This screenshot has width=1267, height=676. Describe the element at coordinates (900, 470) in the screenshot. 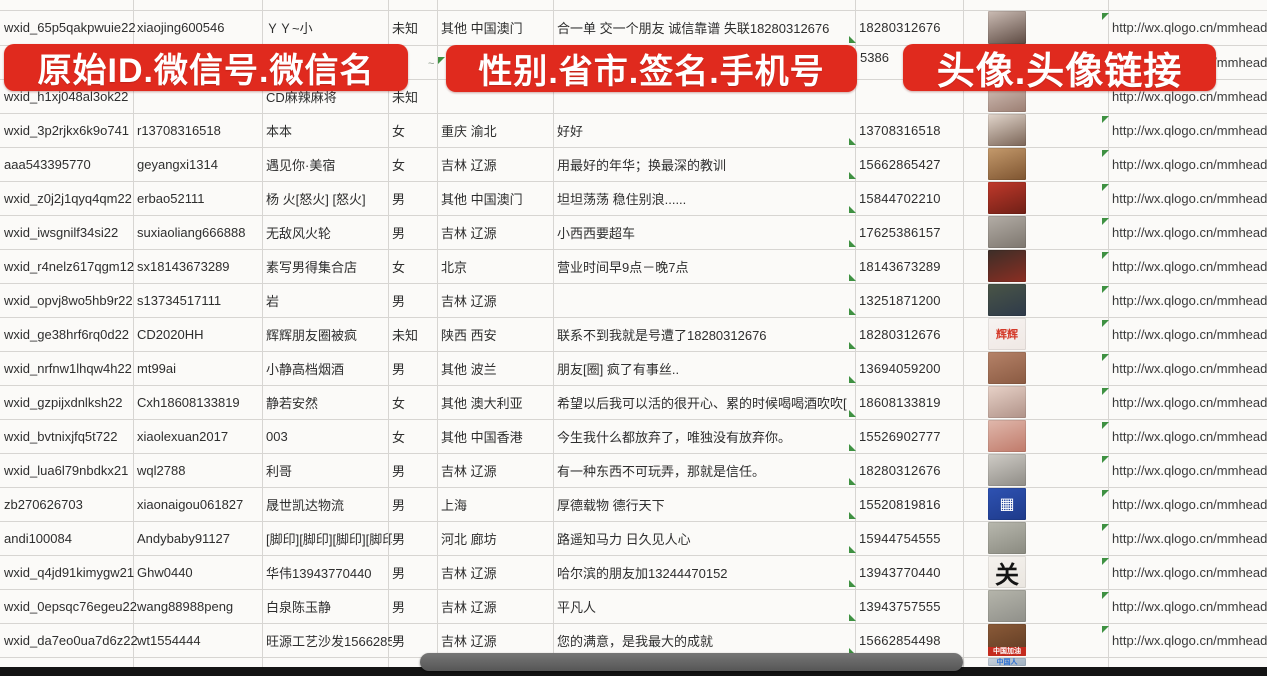

I see `cell-phone: 18280312676` at that location.